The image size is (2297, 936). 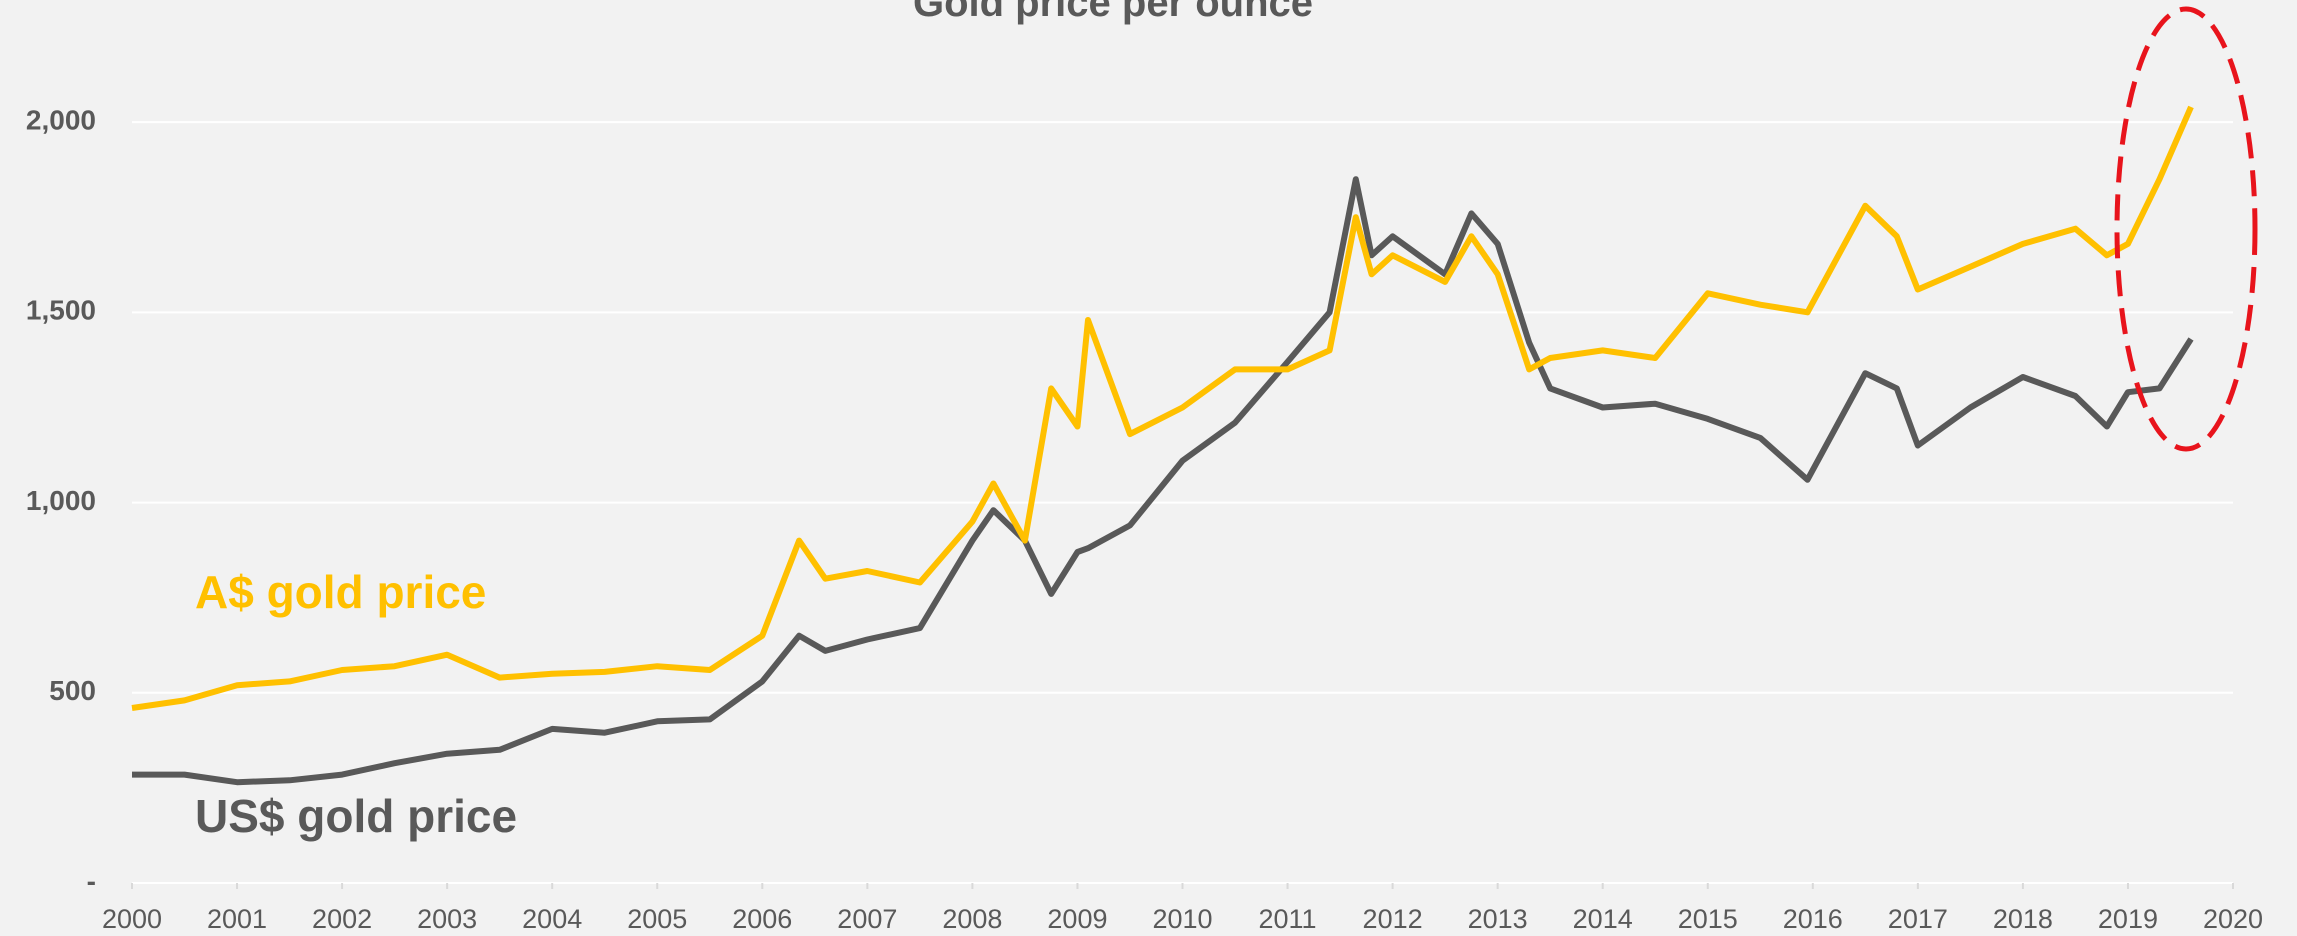 What do you see at coordinates (2023, 919) in the screenshot?
I see `x-tick-label: 2018` at bounding box center [2023, 919].